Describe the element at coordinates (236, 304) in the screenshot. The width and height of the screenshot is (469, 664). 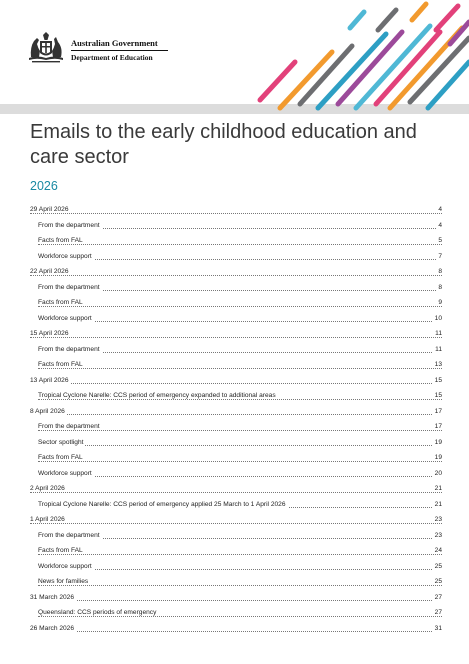
I see `toc-entry: Facts from FAL 9` at that location.